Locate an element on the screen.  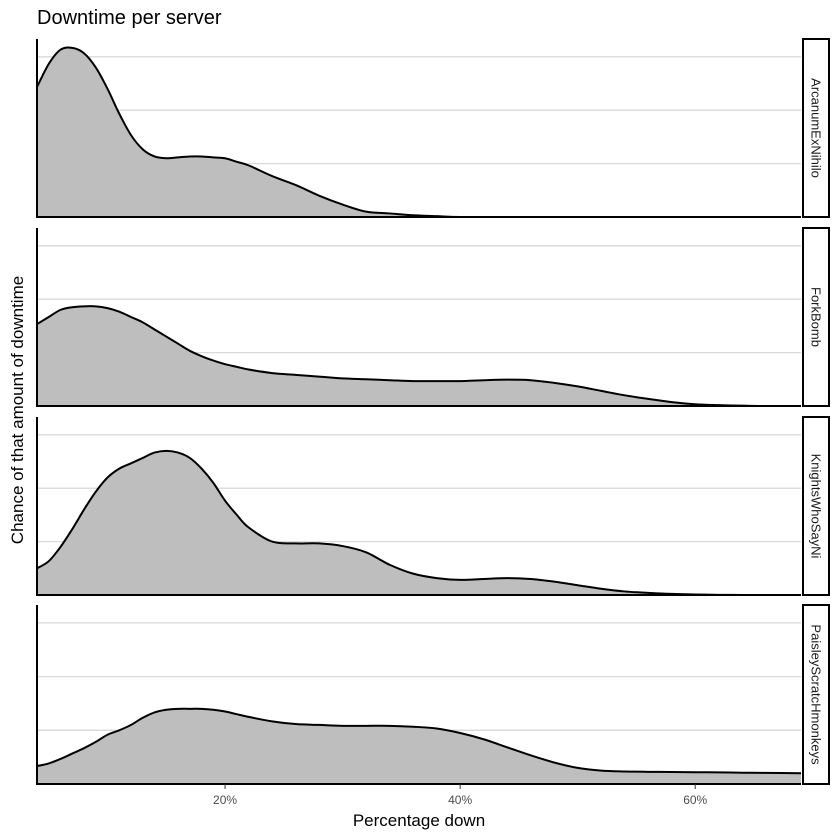
facet-strip-label: PaisleyScratcHmonkeys is located at coordinates (816, 694).